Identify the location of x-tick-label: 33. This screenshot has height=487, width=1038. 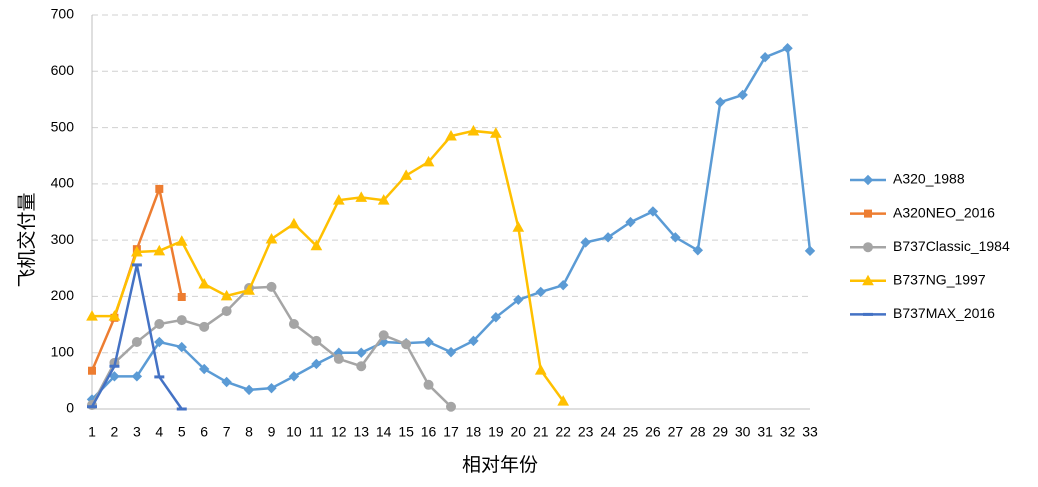
(810, 432).